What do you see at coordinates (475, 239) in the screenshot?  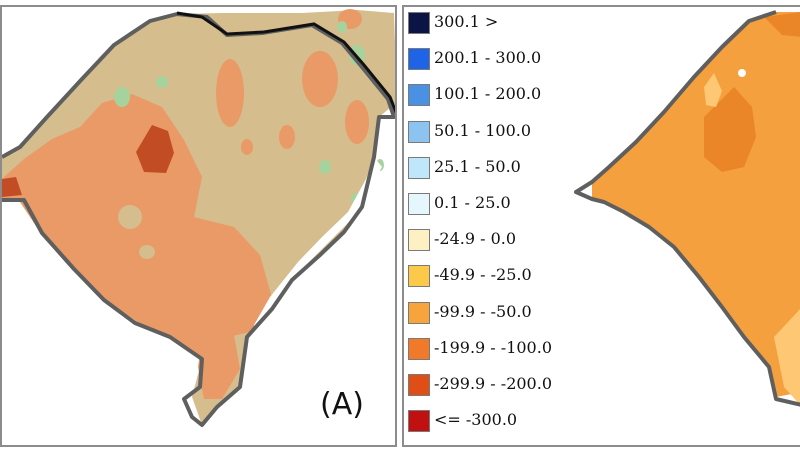 I see `legend-label: -24.9 - 0.0` at bounding box center [475, 239].